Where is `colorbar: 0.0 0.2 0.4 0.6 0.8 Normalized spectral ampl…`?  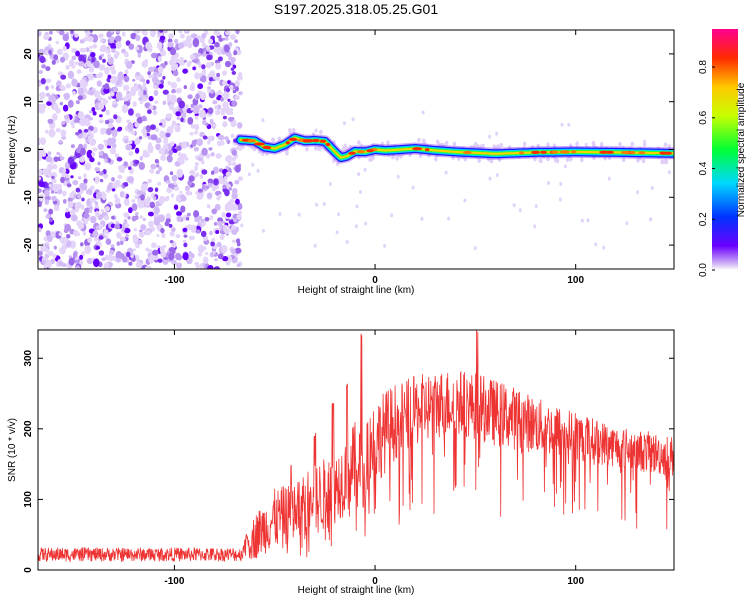 colorbar: 0.0 0.2 0.4 0.6 0.8 Normalized spectral ampl… is located at coordinates (722, 153).